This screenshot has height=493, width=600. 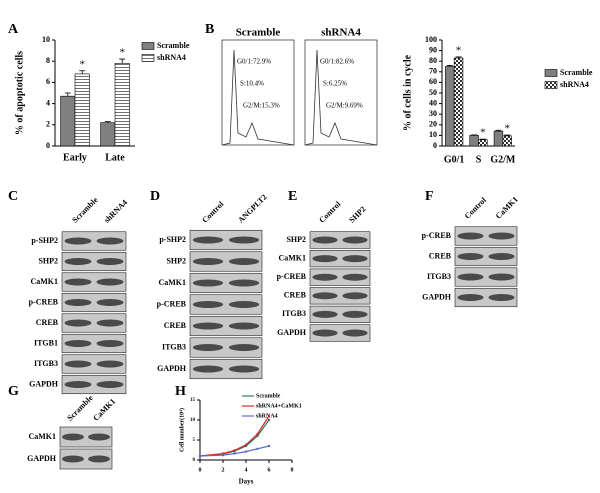 What do you see at coordinates (433, 60) in the screenshot?
I see `y-tick-label: 80` at bounding box center [433, 60].